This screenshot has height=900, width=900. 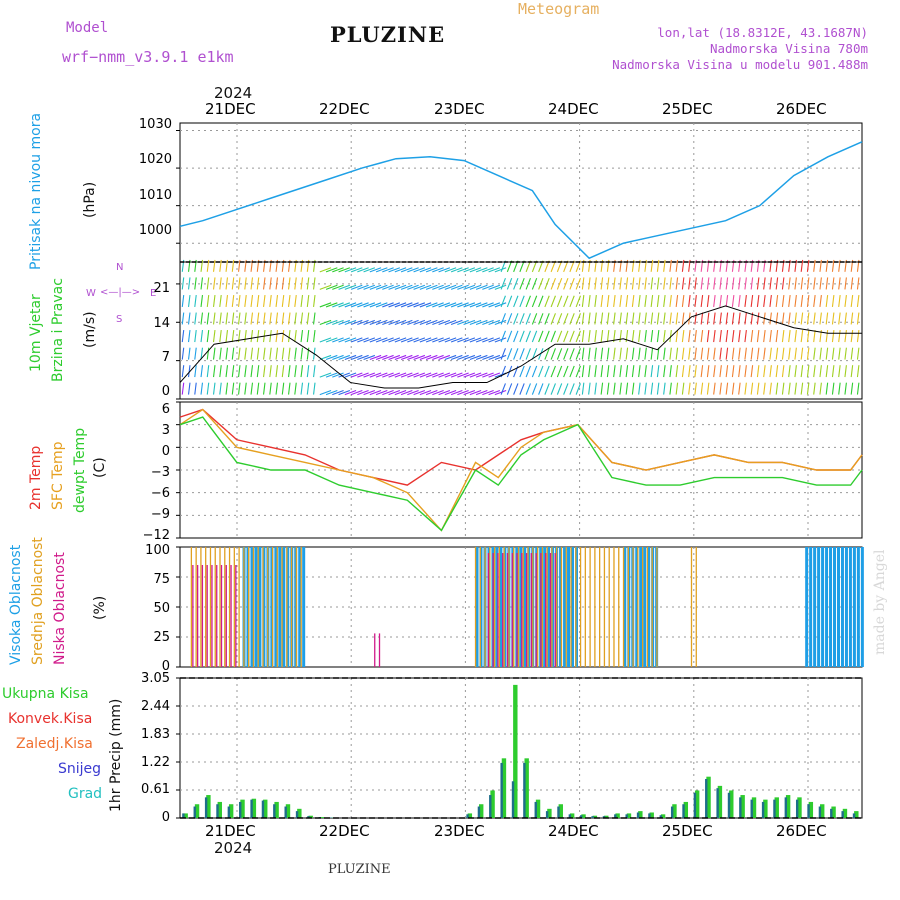 What do you see at coordinates (160, 514) in the screenshot?
I see `temp-ytick: −9` at bounding box center [160, 514].